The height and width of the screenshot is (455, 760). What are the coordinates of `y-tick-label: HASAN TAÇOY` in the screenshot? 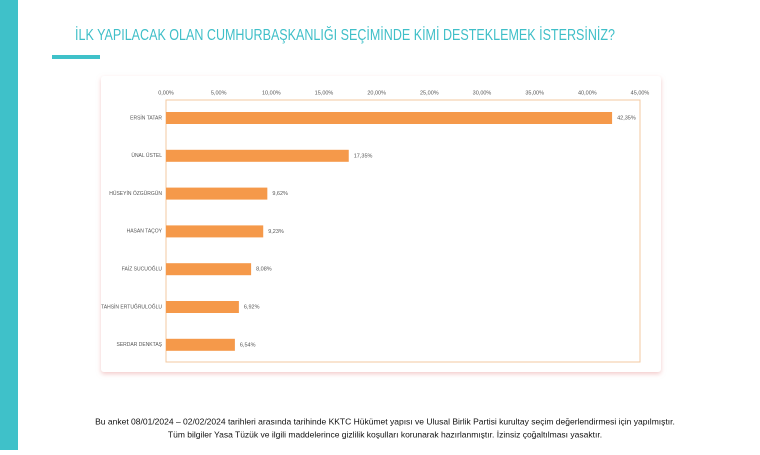 It's located at (145, 232).